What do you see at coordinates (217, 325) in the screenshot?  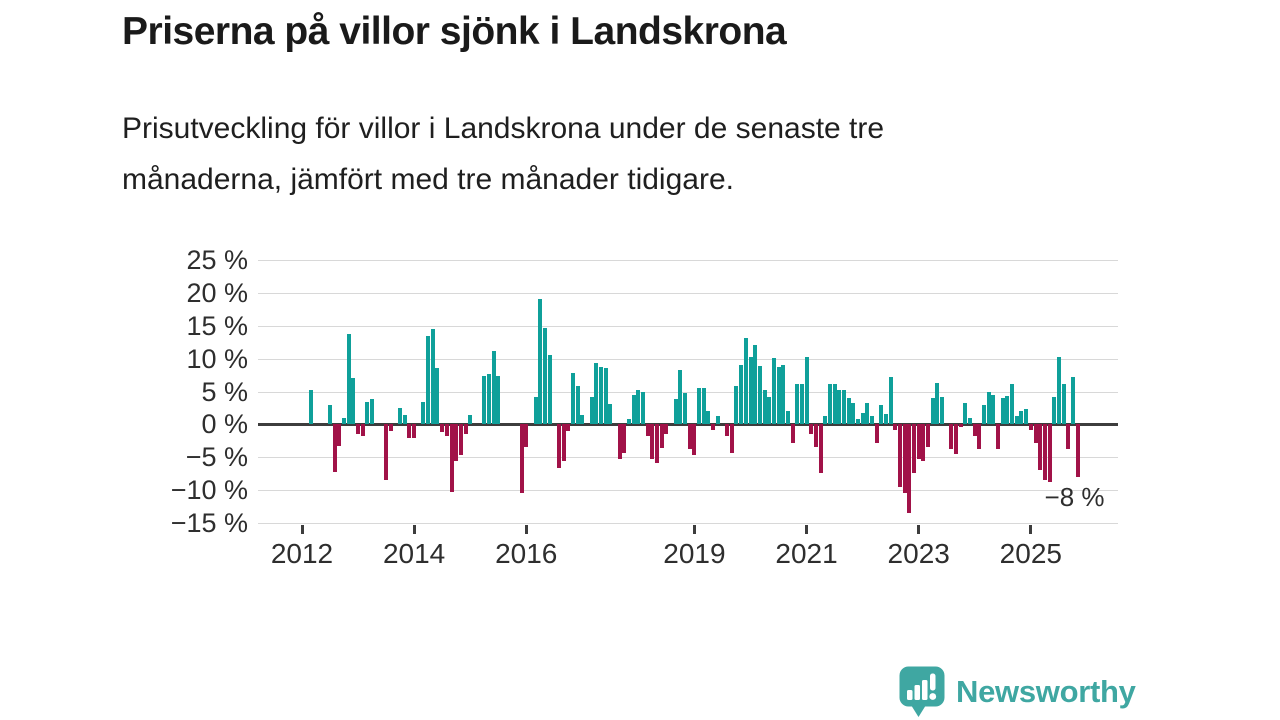 I see `y-tick-label-15: 15 %` at bounding box center [217, 325].